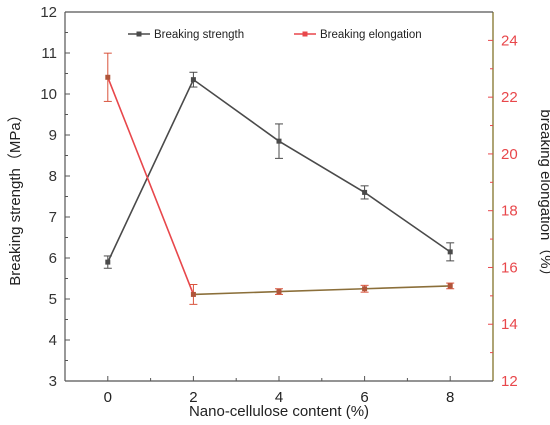 This screenshot has height=425, width=550. I want to click on right-y-tick-label: 20, so click(509, 154).